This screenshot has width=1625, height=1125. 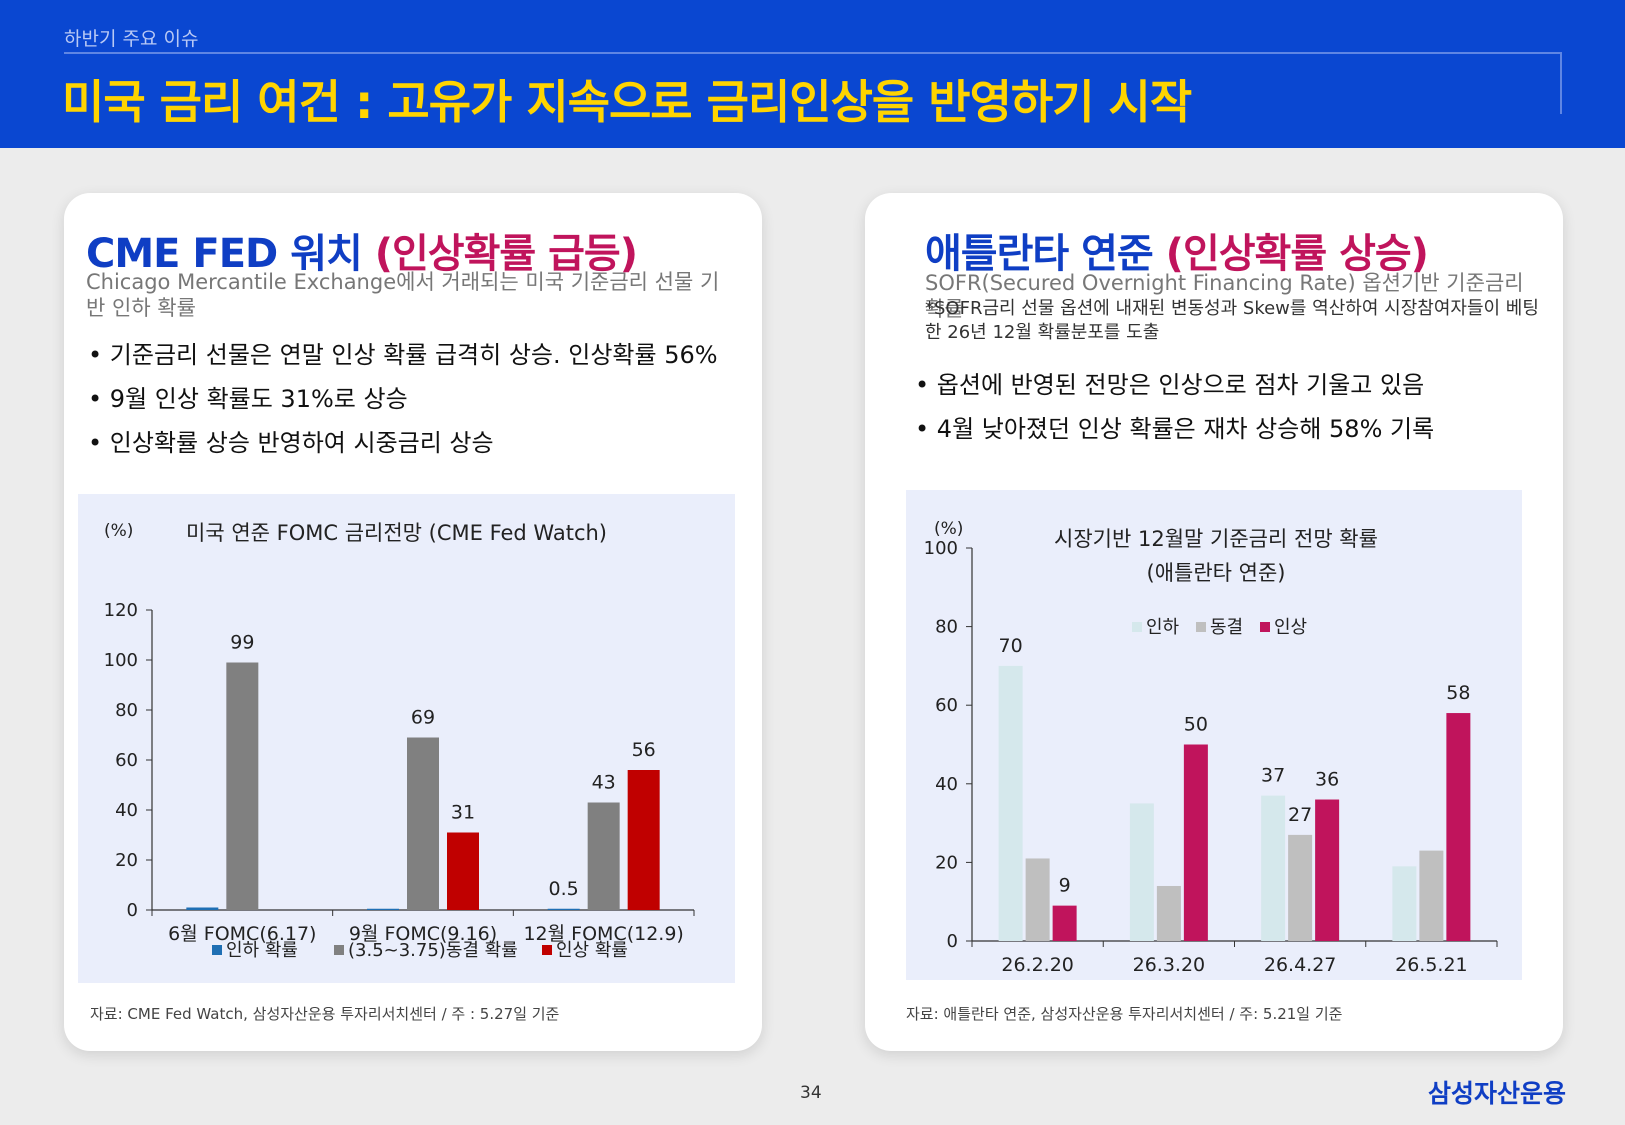 What do you see at coordinates (1327, 780) in the screenshot?
I see `data-label: 36` at bounding box center [1327, 780].